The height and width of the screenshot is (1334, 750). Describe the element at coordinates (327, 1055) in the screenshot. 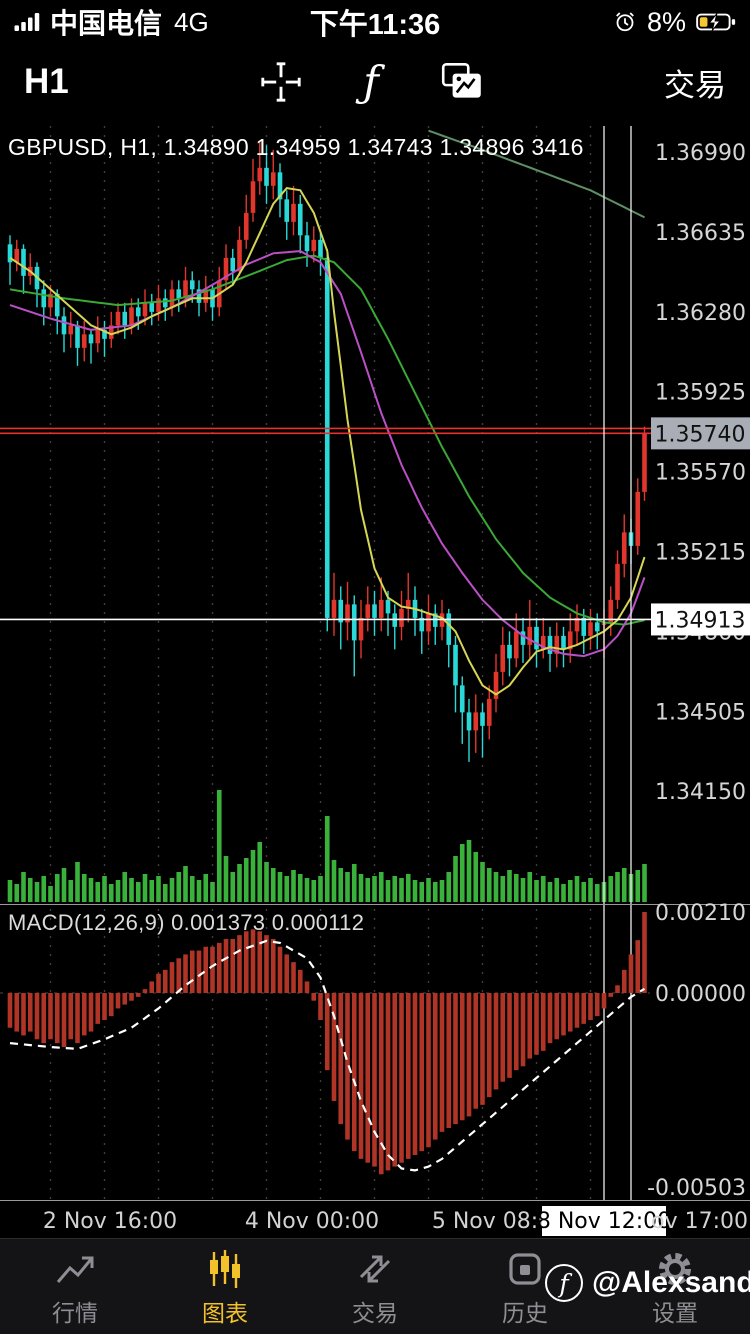

I see `macd-signal-line` at that location.